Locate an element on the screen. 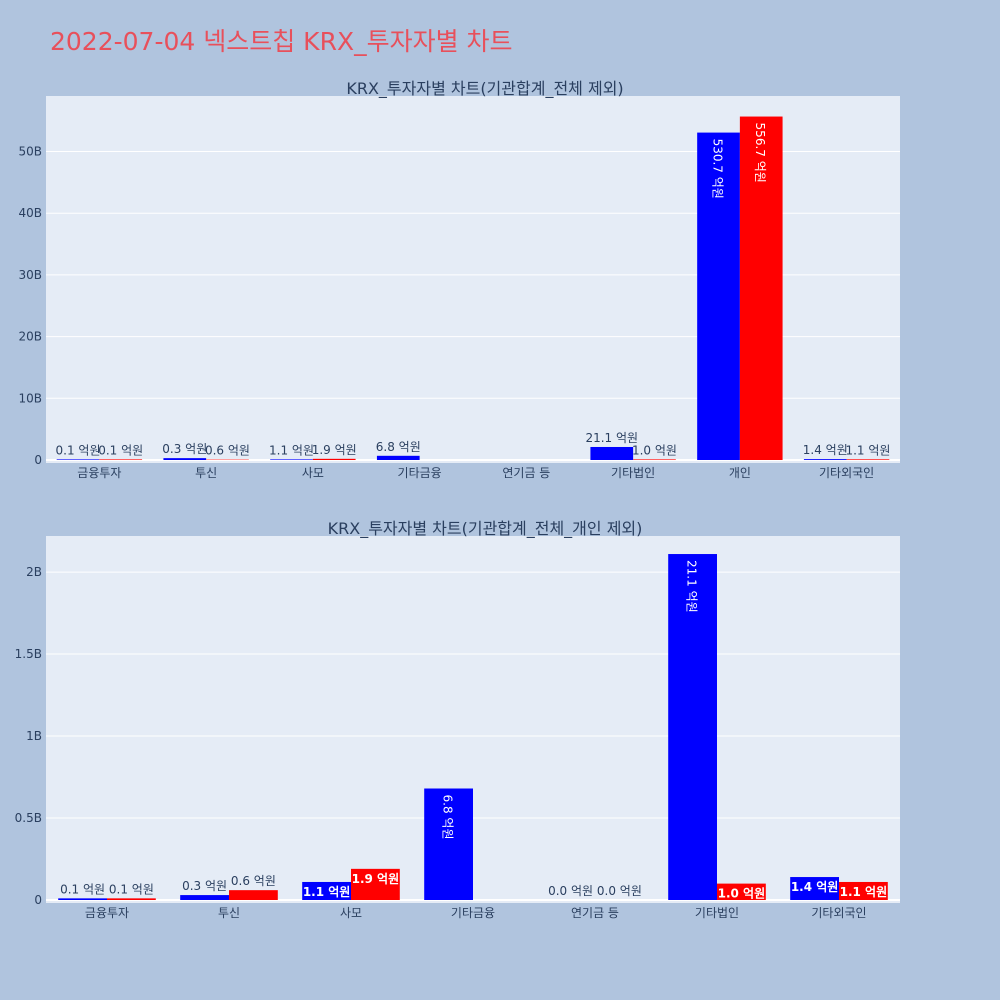 The width and height of the screenshot is (1000, 1000). y-tick-label: 40B is located at coordinates (30, 213).